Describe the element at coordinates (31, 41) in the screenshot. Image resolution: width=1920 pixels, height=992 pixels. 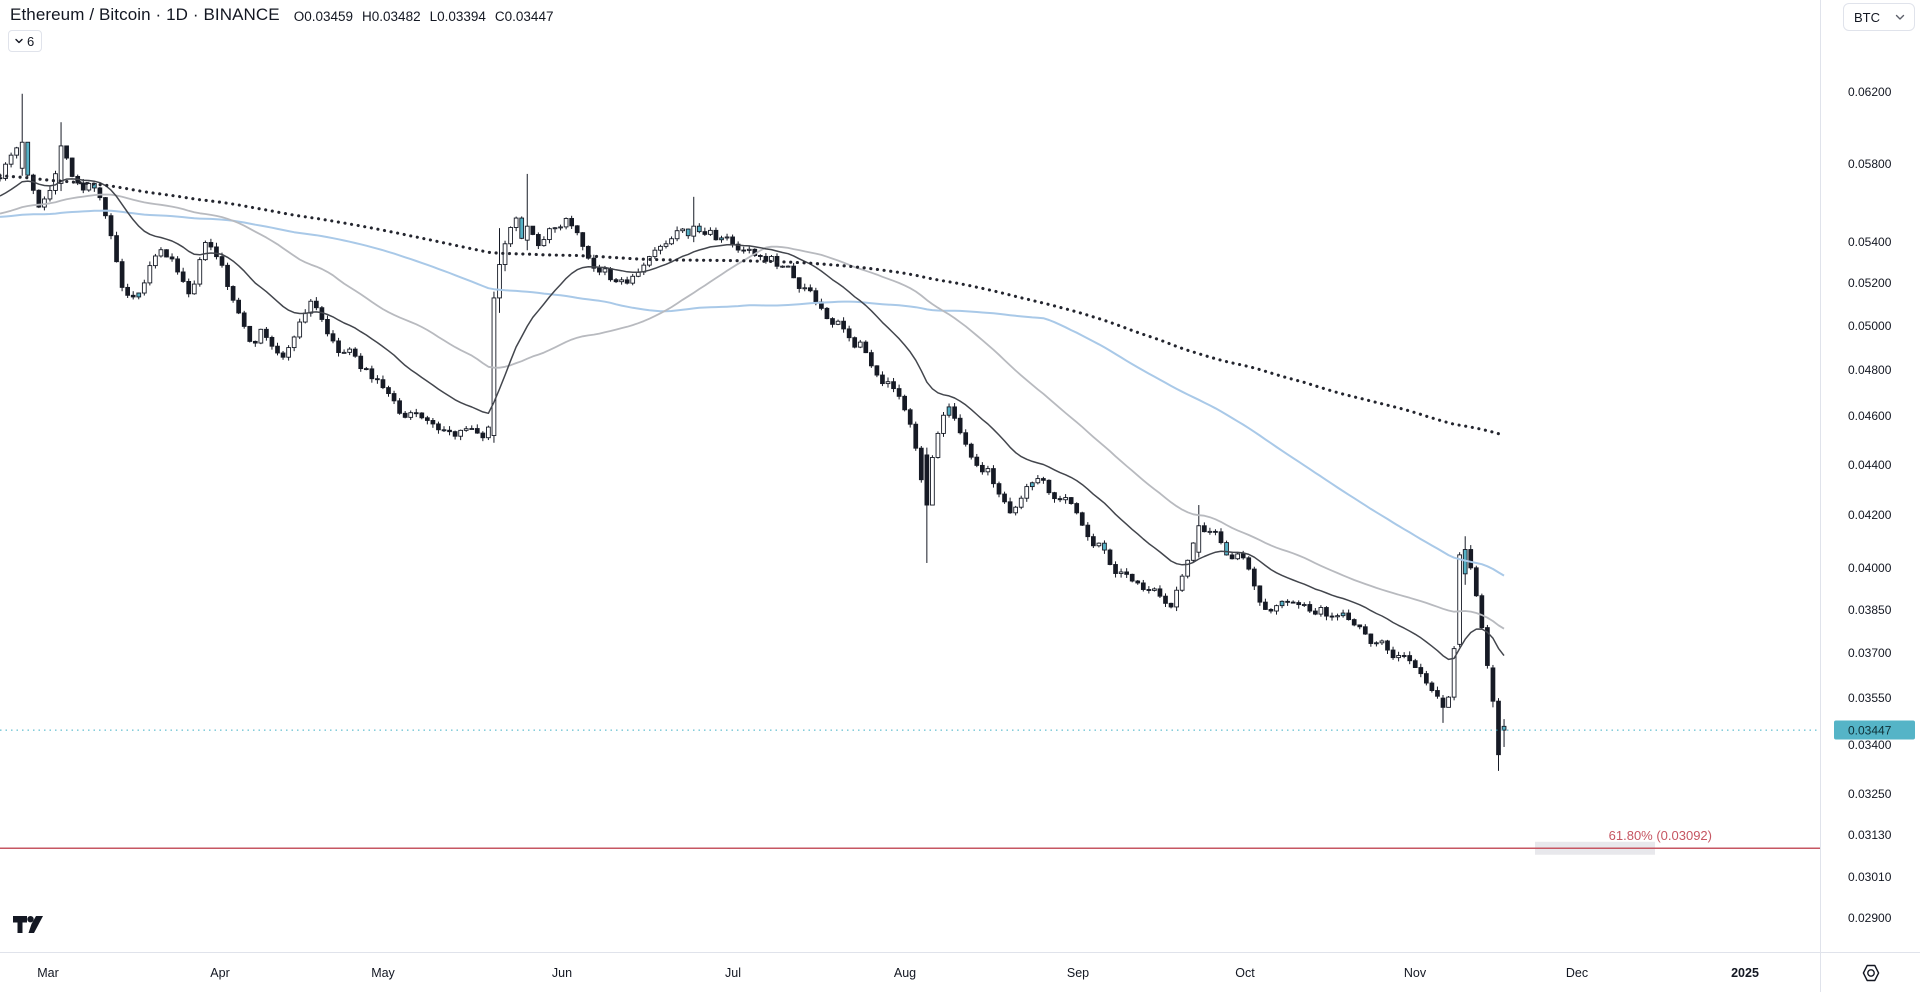
I see `indicator-count: 6` at that location.